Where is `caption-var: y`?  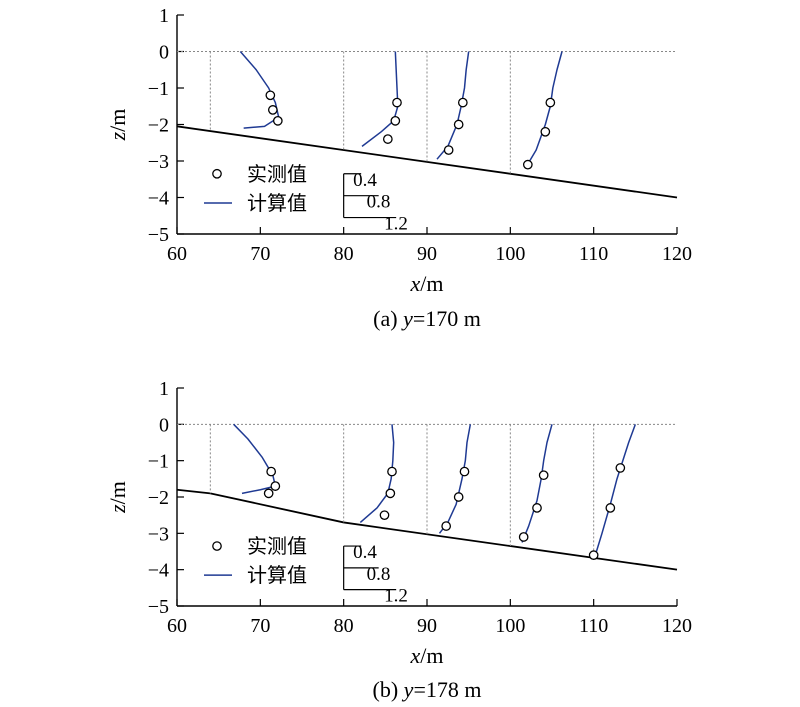
caption-var: y is located at coordinates (407, 318).